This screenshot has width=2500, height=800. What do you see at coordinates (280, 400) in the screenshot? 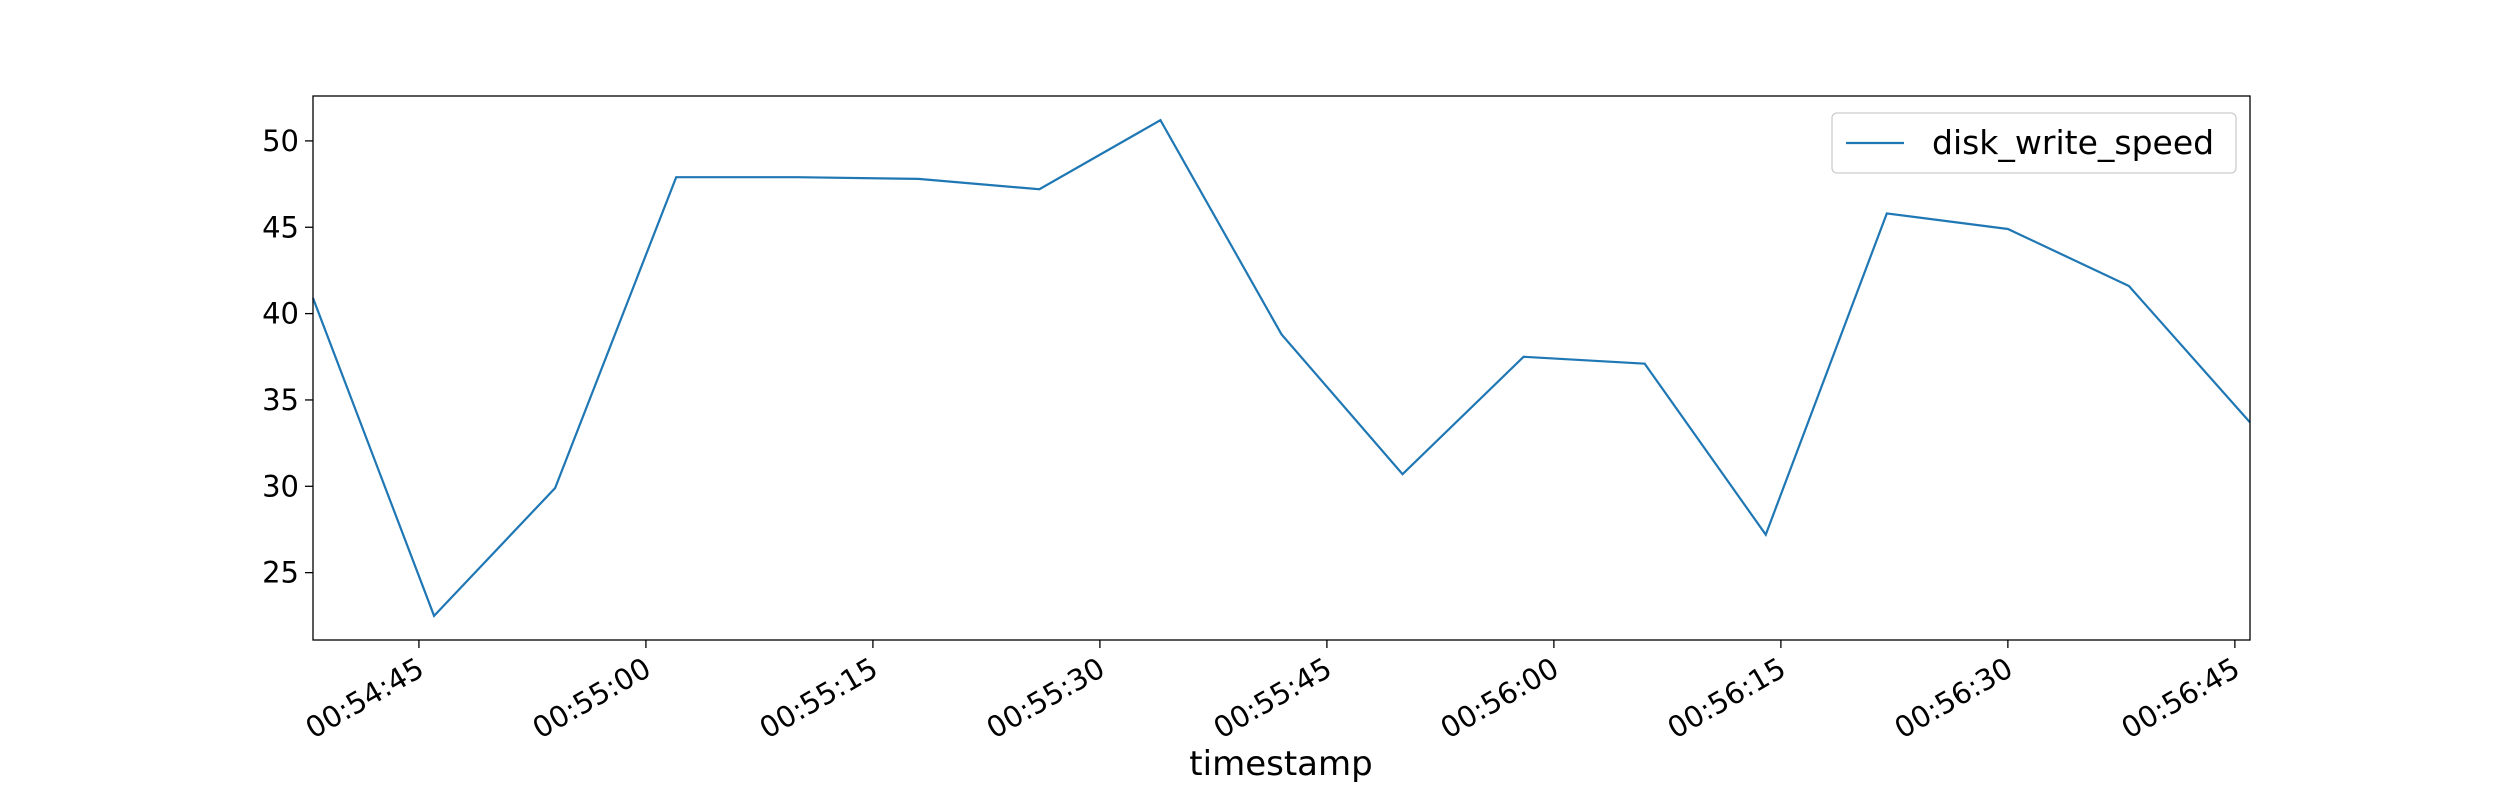
I see `y-tick-label: 35` at bounding box center [280, 400].